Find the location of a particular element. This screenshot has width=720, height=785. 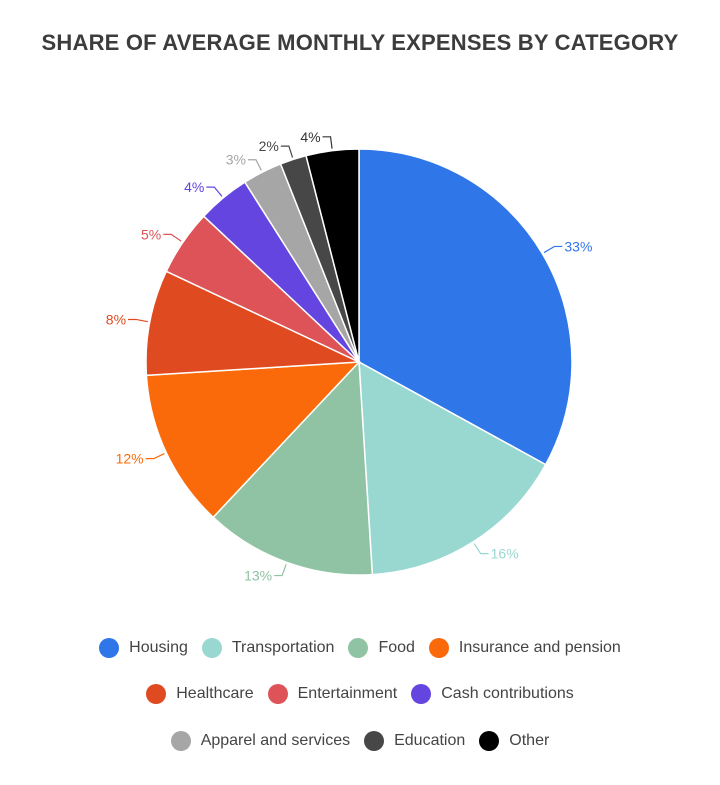

legend-item: Education is located at coordinates (414, 741).